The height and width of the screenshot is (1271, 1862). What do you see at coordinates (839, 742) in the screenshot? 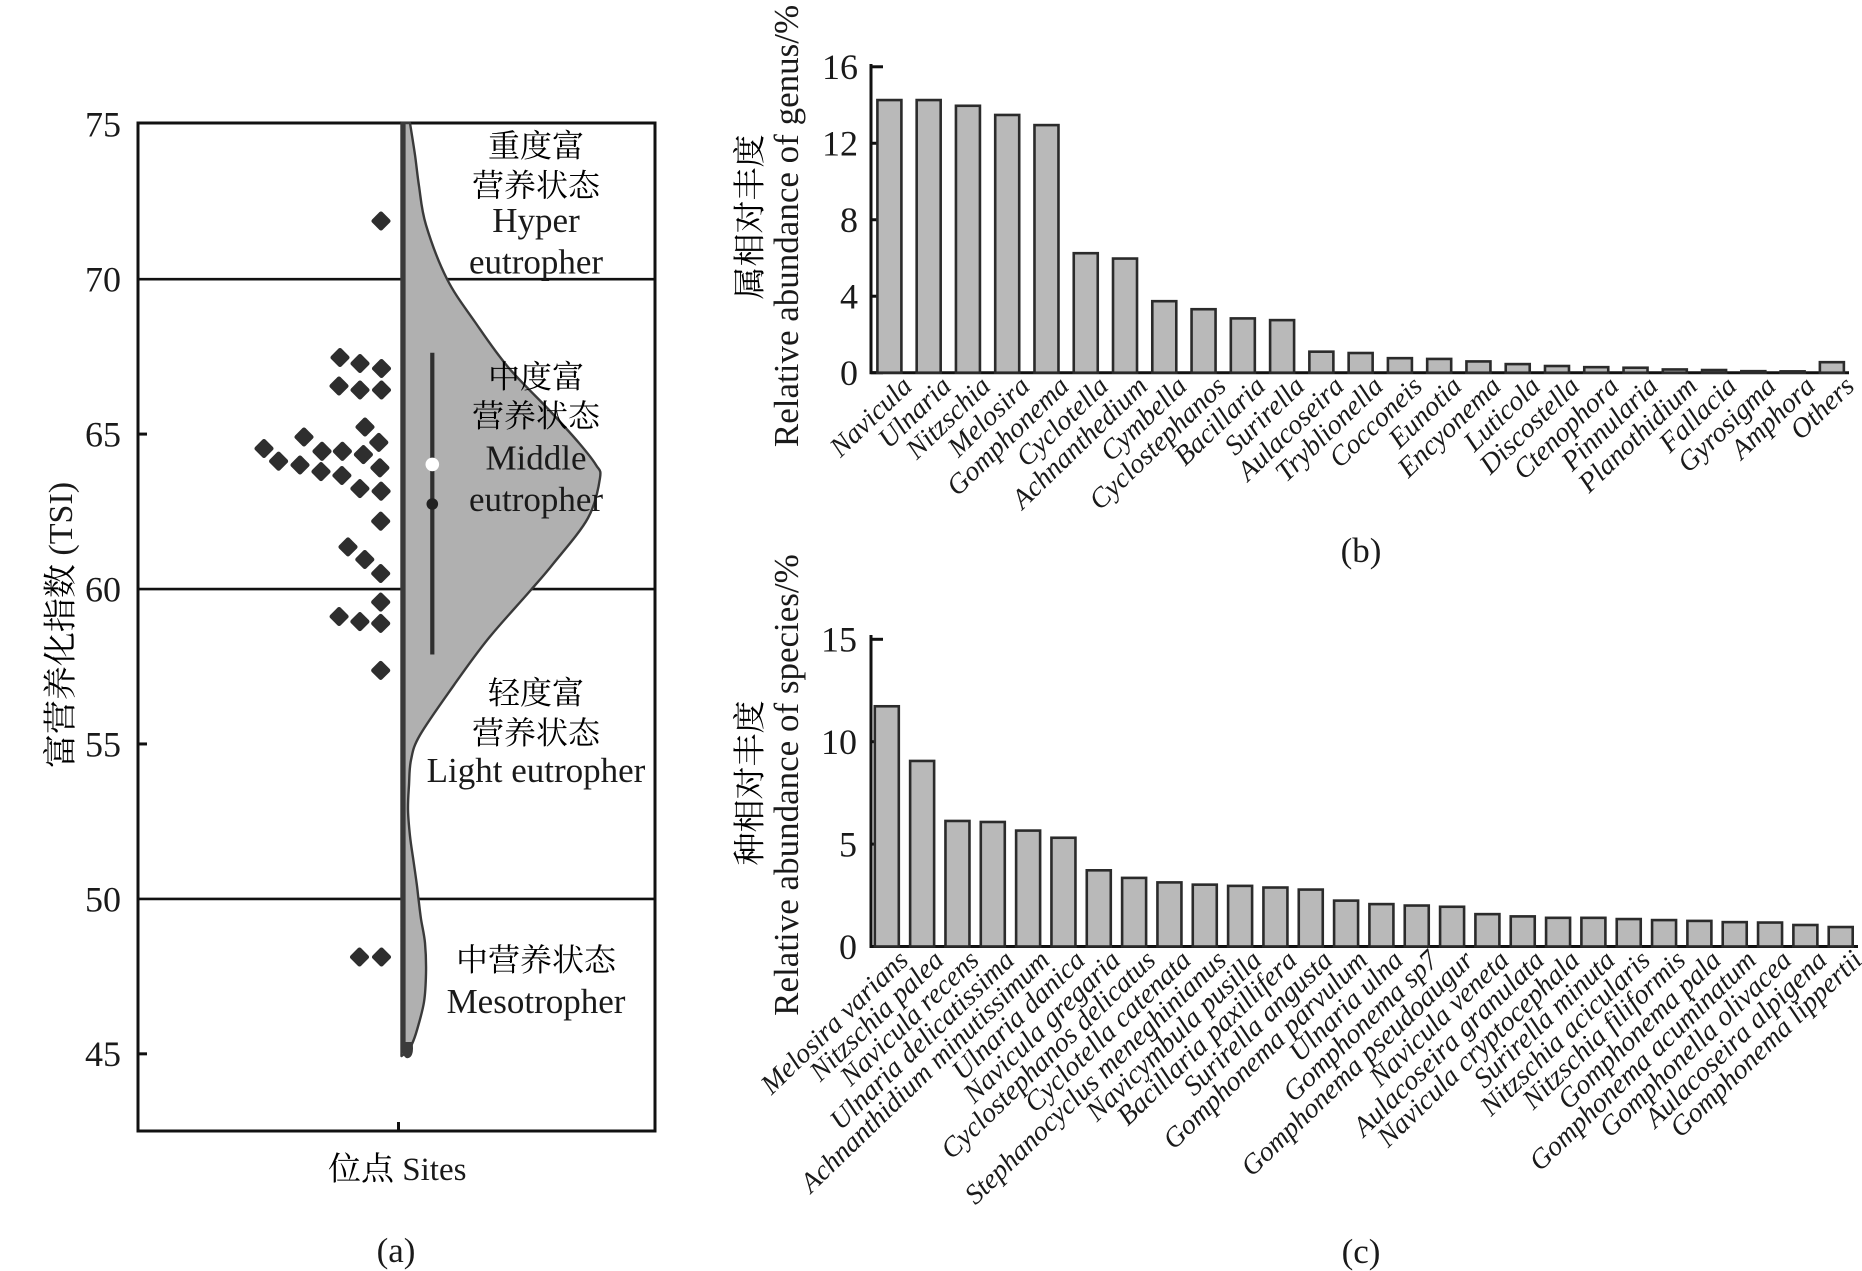
I see `svg-text: 10` at bounding box center [839, 742].